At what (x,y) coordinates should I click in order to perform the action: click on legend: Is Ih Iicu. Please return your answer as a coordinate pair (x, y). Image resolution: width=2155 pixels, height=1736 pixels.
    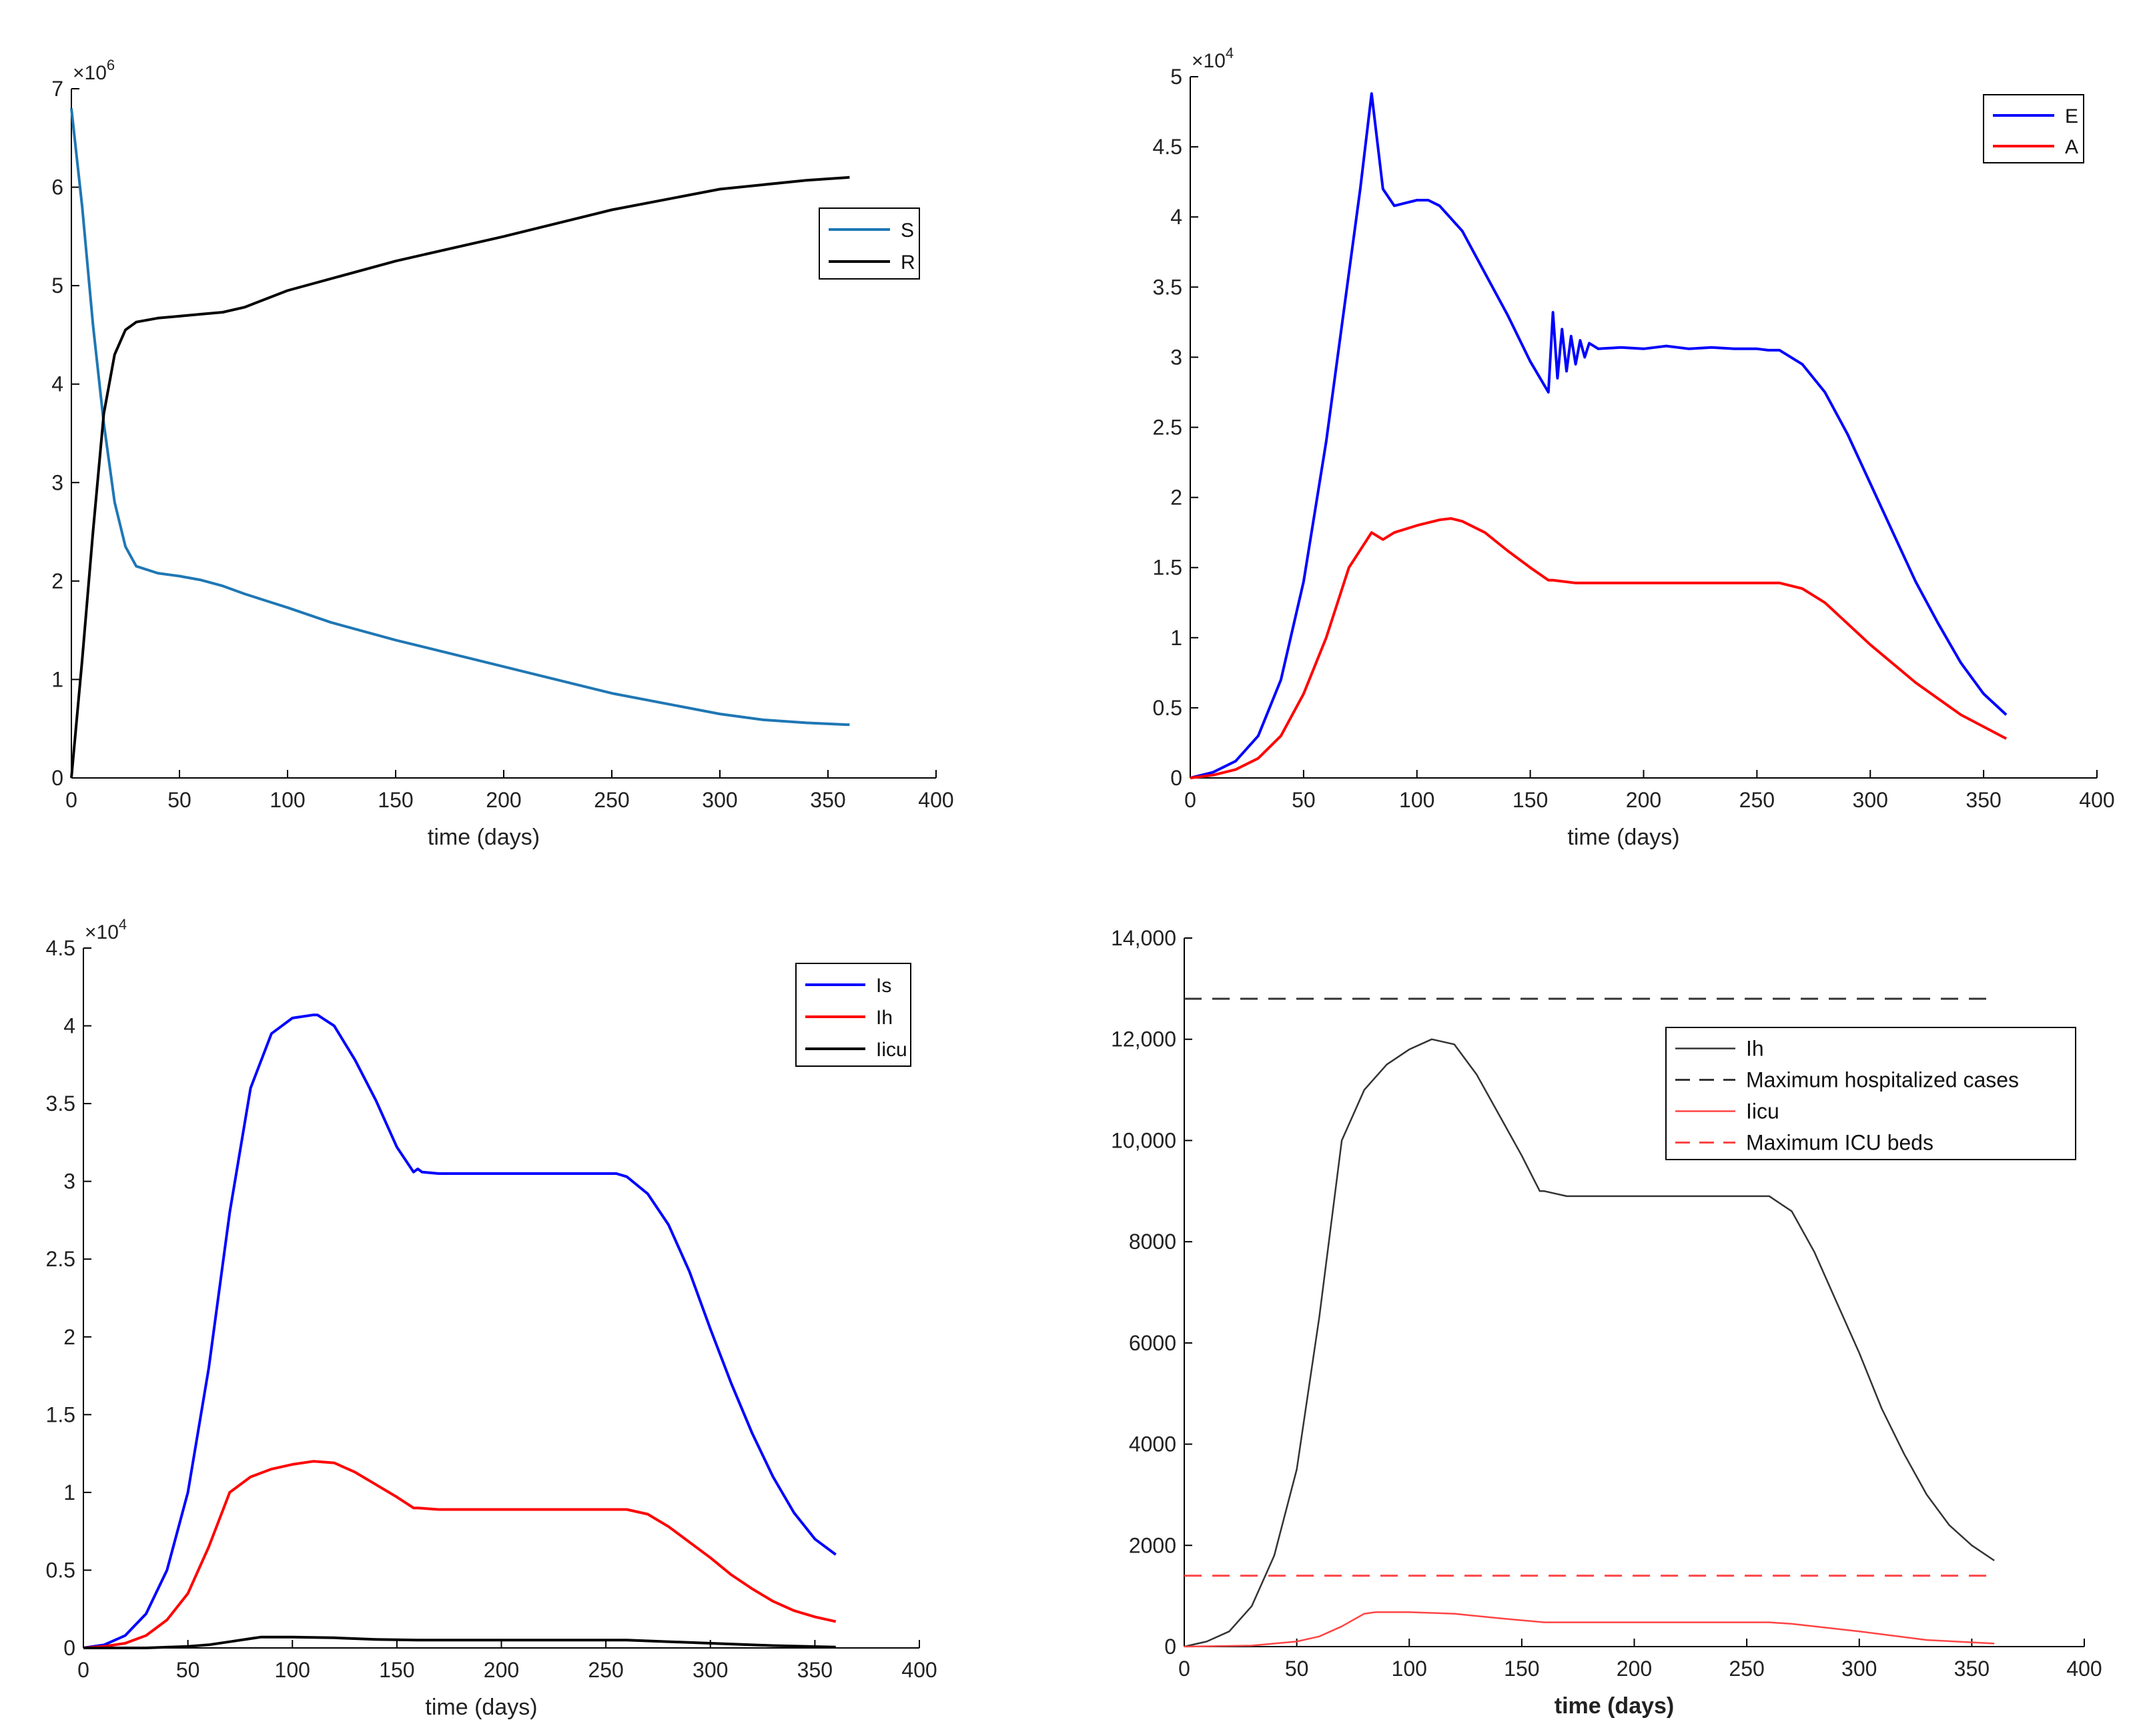
    Looking at the image, I should click on (853, 1015).